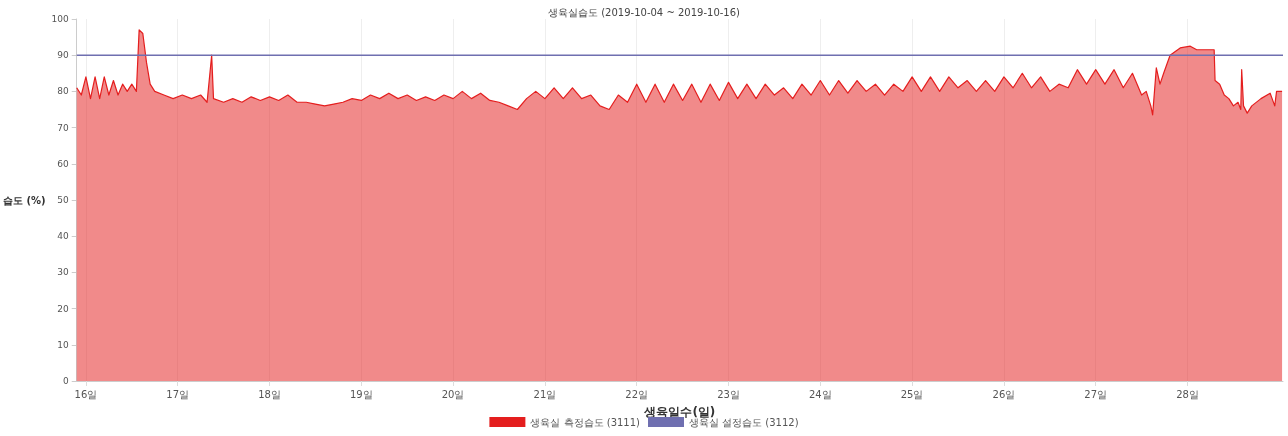  I want to click on x-tick-label: 23일, so click(728, 394).